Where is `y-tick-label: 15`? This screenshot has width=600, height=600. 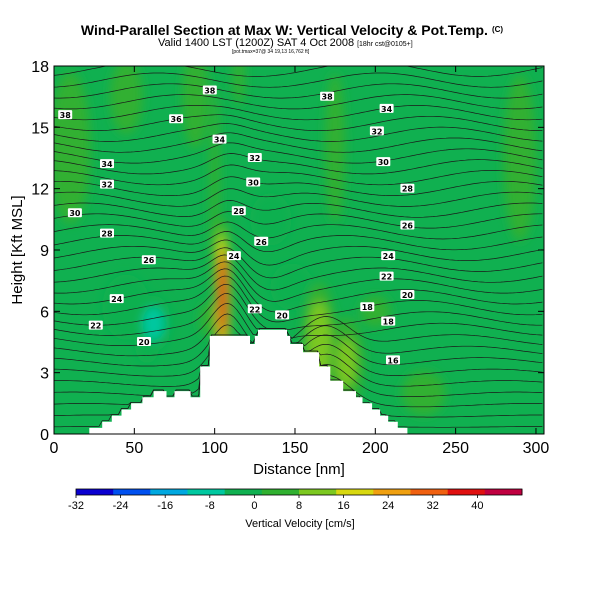 y-tick-label: 15 is located at coordinates (40, 128).